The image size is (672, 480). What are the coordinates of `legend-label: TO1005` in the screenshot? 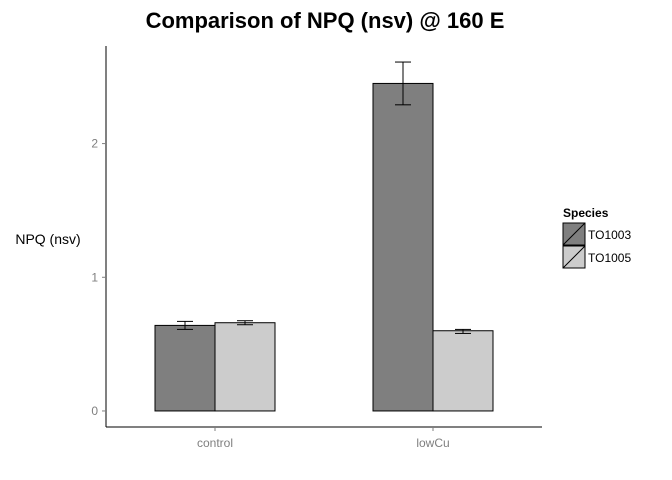 It's located at (609, 258).